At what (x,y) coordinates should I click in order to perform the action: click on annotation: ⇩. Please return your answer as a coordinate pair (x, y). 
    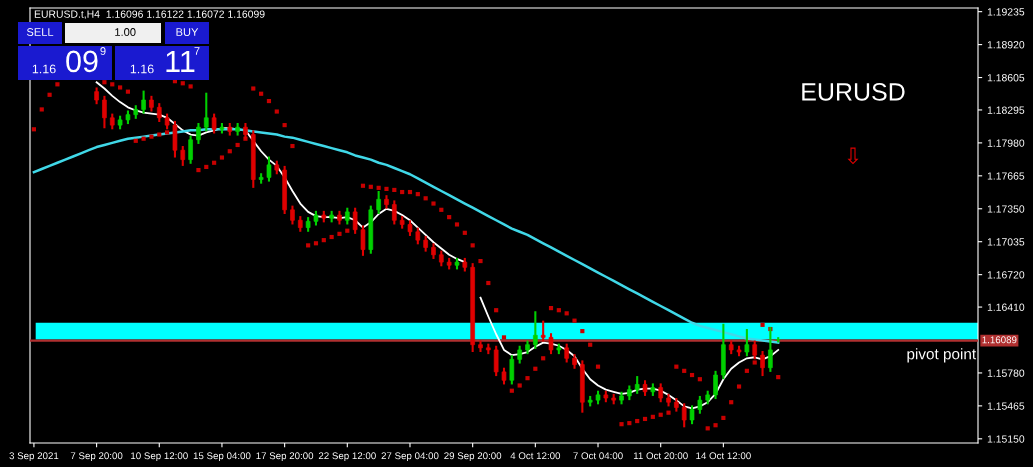
    Looking at the image, I should click on (853, 156).